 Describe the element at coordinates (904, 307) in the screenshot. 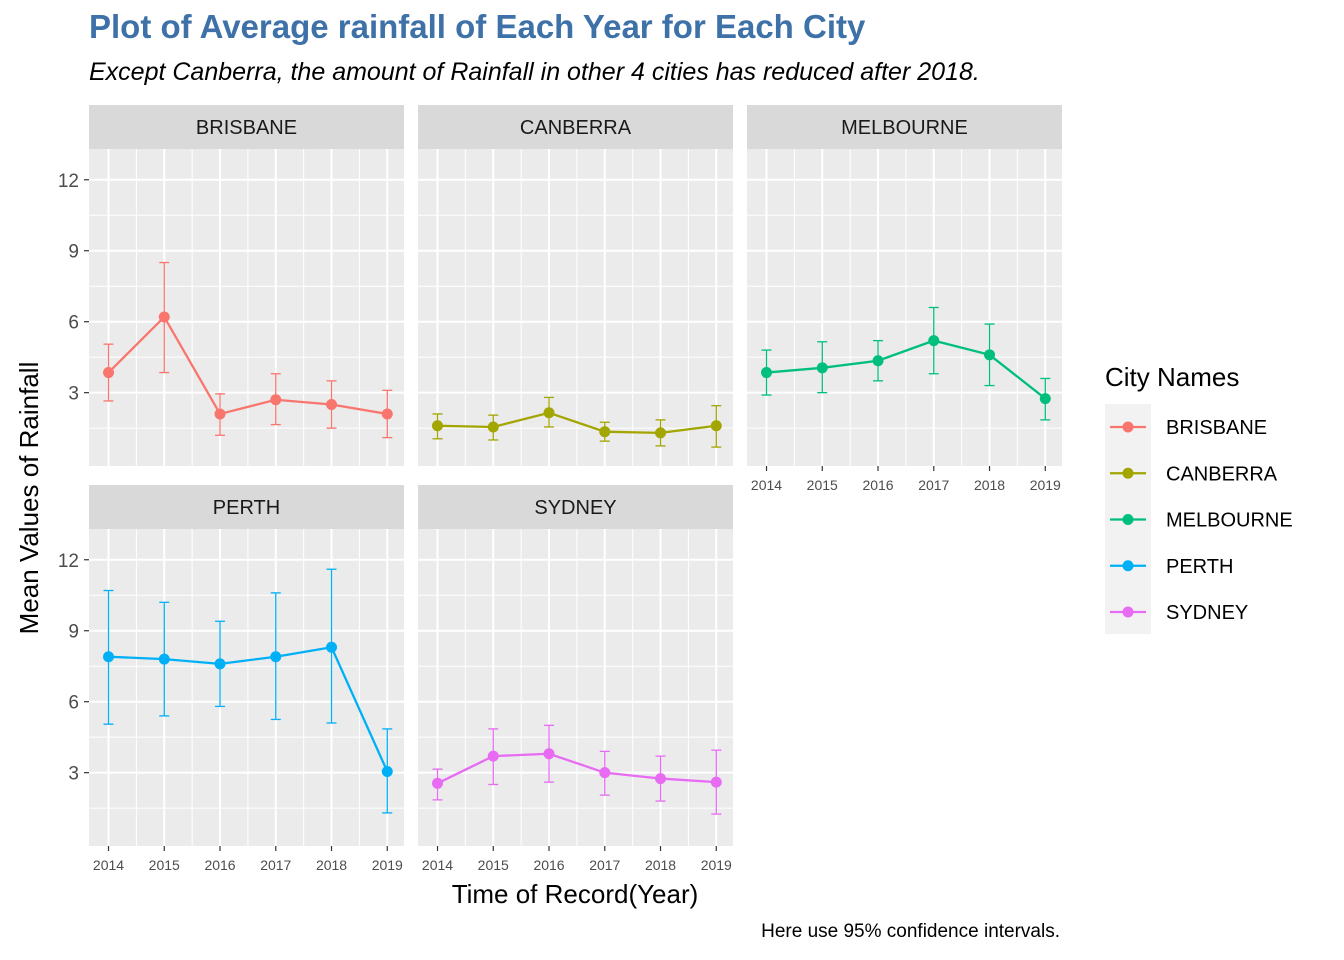

I see `panel-bg-melbourne` at that location.